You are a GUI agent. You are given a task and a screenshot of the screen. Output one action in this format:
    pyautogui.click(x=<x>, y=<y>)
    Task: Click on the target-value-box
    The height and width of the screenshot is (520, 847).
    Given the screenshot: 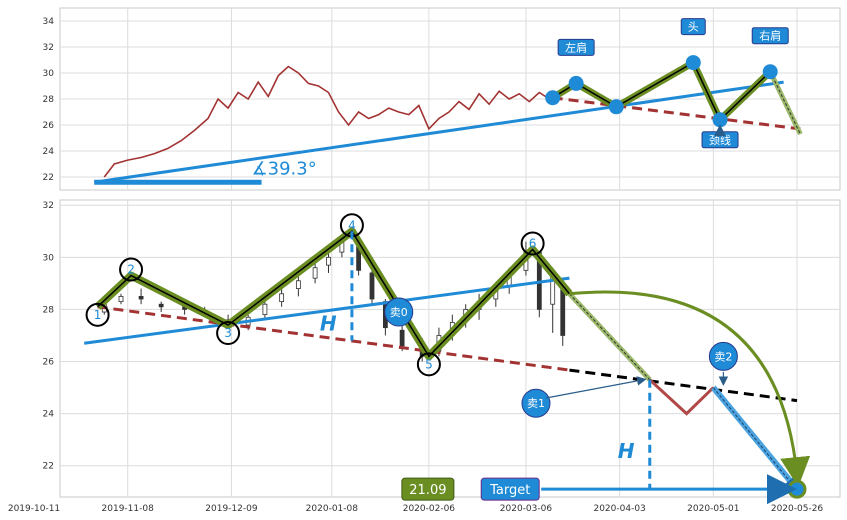 What is the action you would take?
    pyautogui.click(x=428, y=489)
    